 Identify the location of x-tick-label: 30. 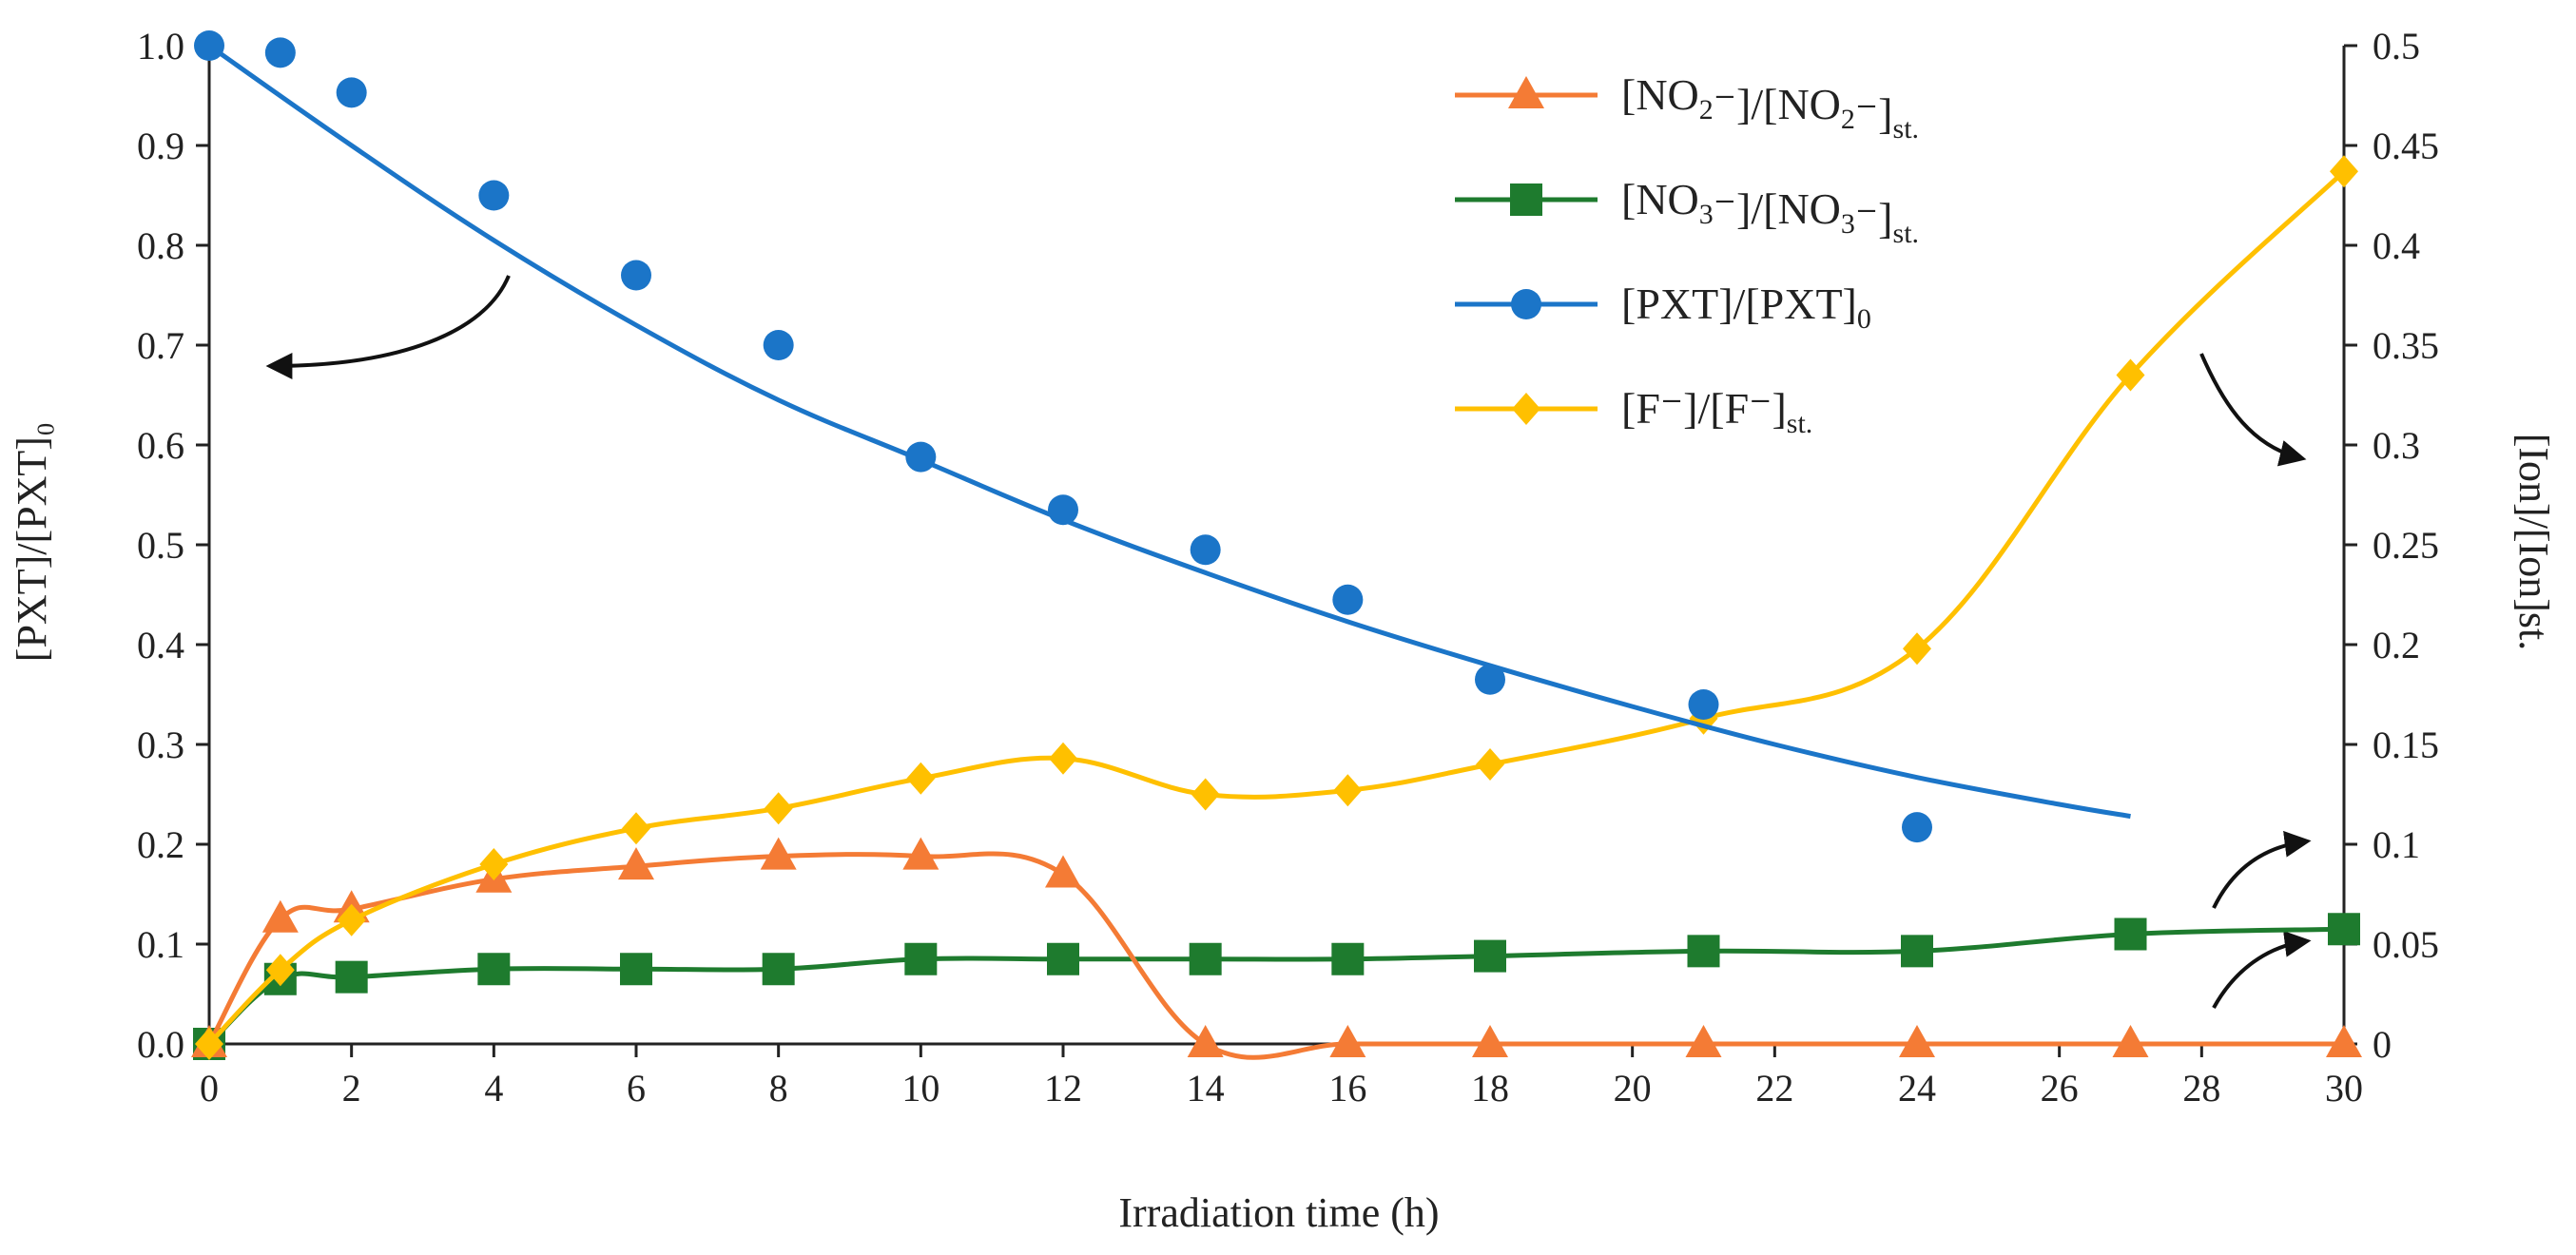
(2344, 1088).